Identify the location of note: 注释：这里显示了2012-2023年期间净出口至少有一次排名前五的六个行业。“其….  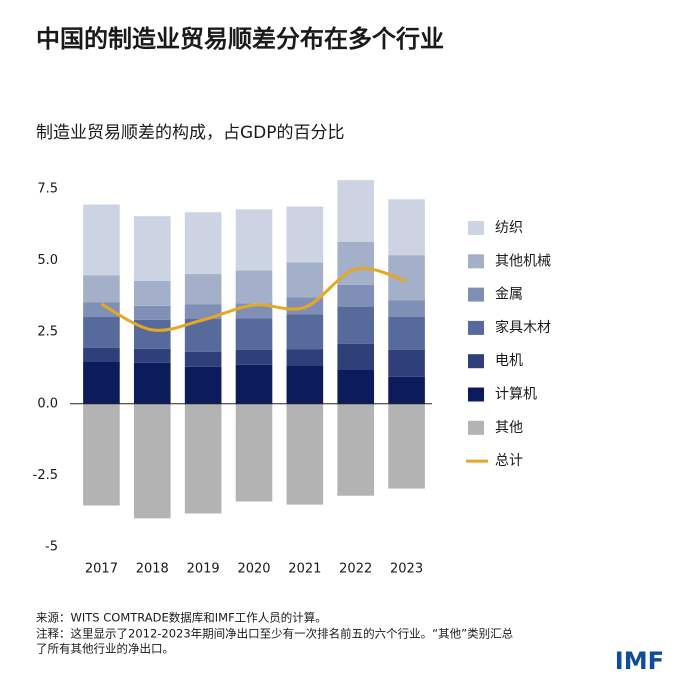
(275, 634).